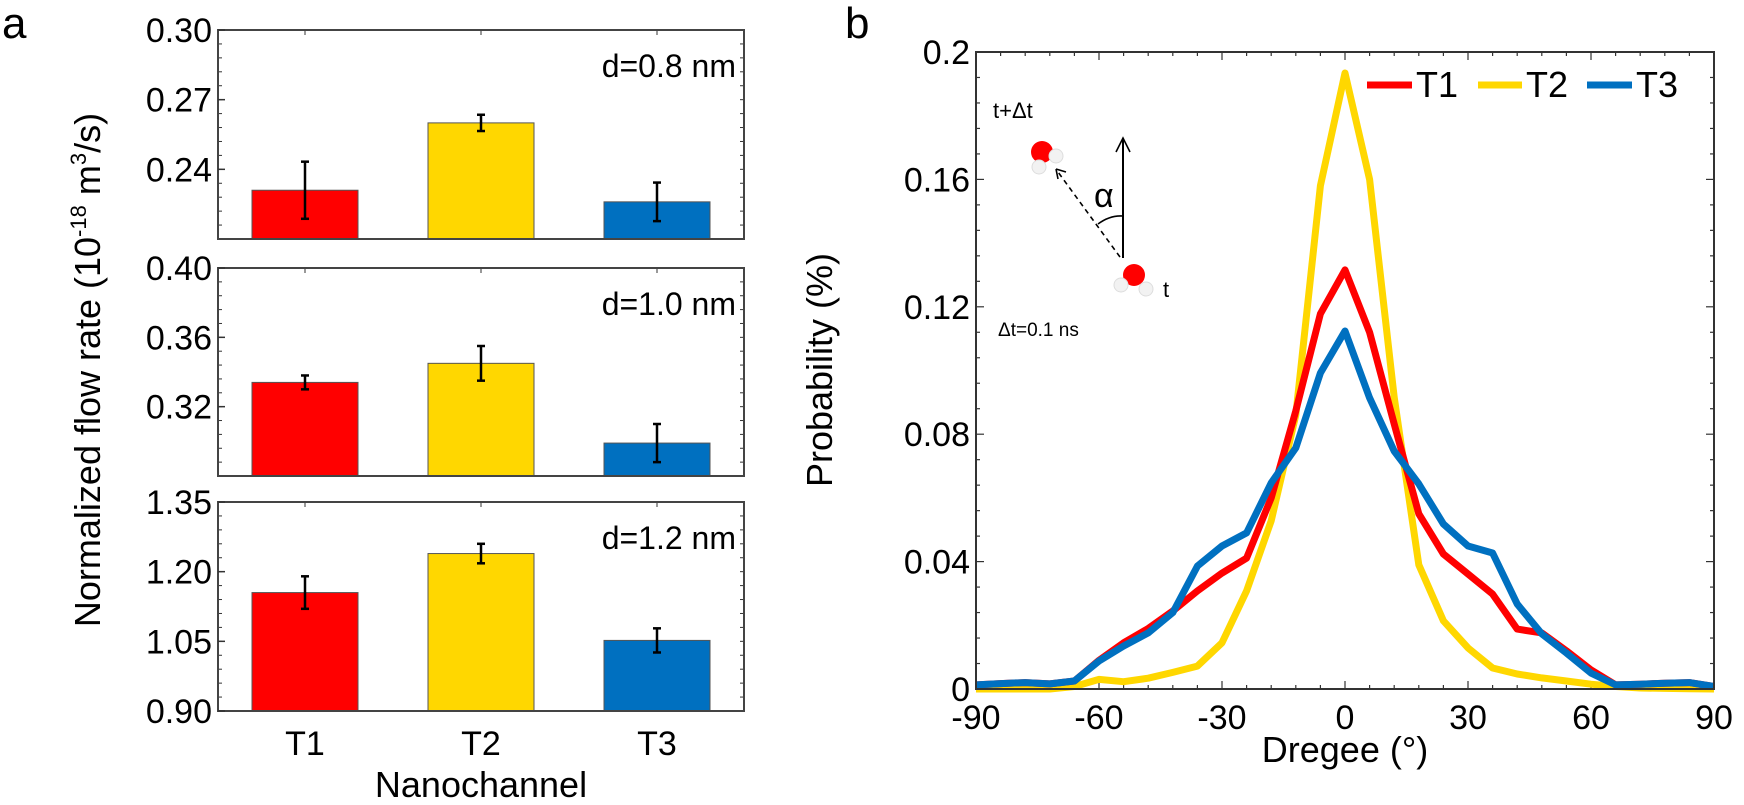 The height and width of the screenshot is (805, 1744). What do you see at coordinates (1714, 718) in the screenshot?
I see `x-tick-label: 90` at bounding box center [1714, 718].